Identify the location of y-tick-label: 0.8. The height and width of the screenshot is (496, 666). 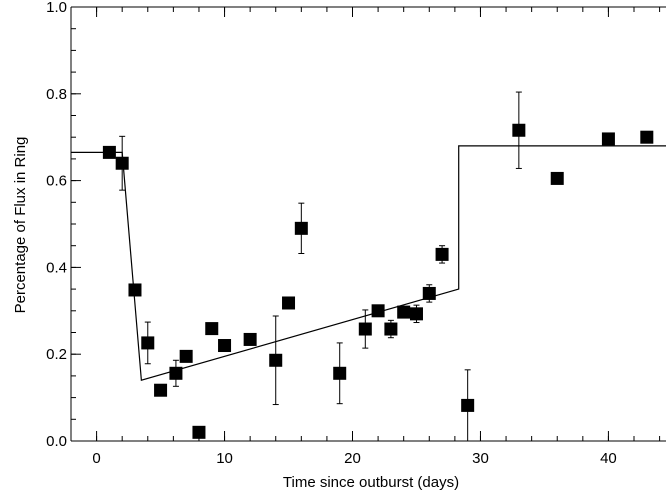
(56, 94).